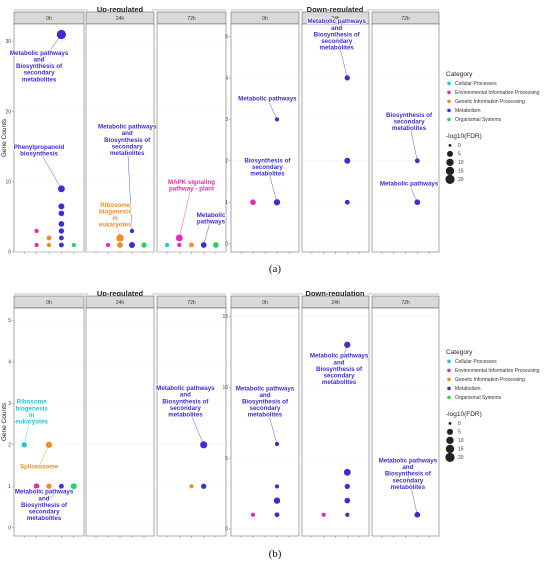 The image size is (550, 566). Describe the element at coordinates (120, 416) in the screenshot. I see `facet-1: 24h` at that location.